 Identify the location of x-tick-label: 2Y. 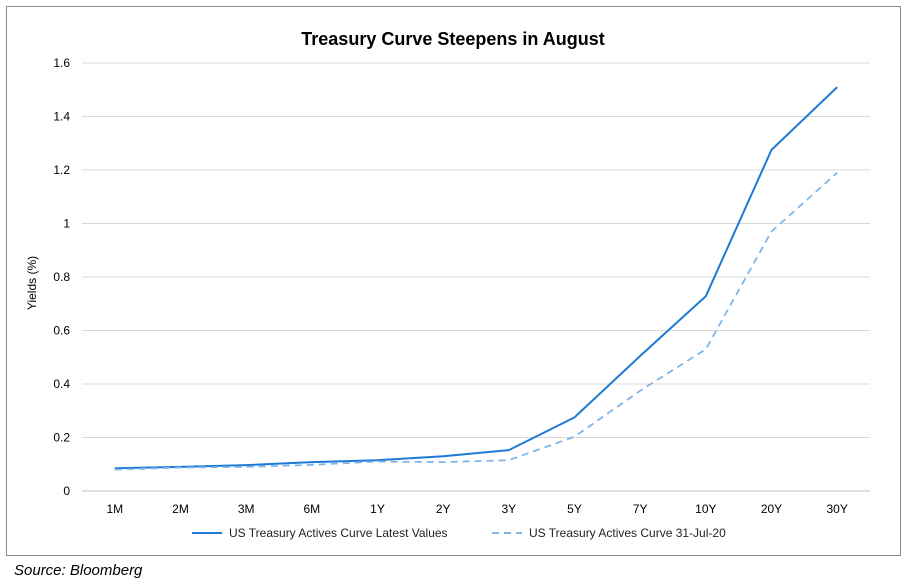
(443, 509).